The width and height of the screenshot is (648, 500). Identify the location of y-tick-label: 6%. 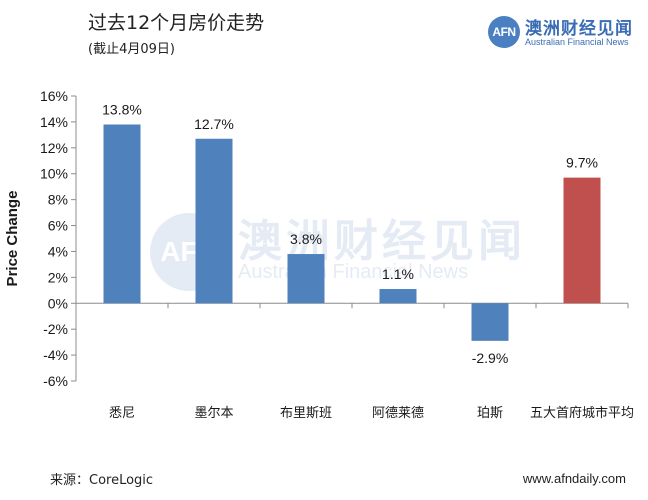
(58, 226).